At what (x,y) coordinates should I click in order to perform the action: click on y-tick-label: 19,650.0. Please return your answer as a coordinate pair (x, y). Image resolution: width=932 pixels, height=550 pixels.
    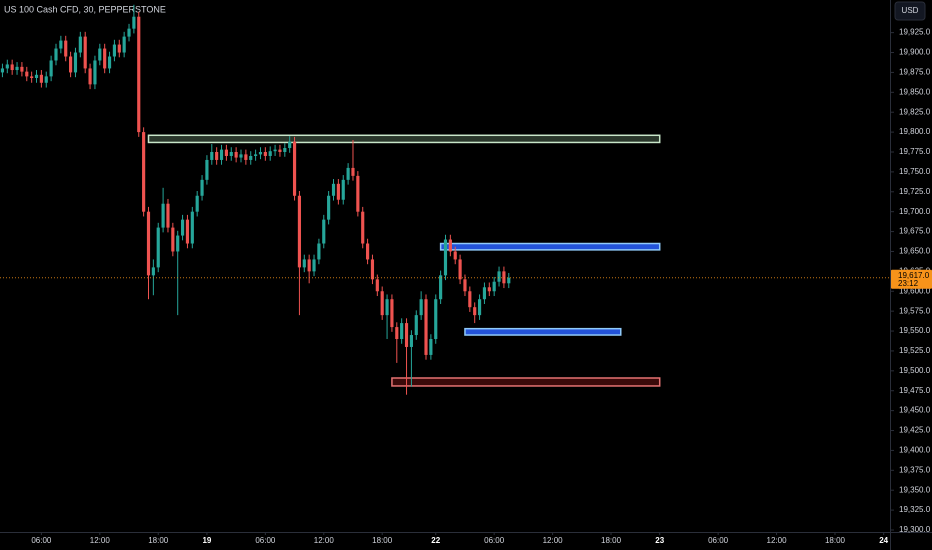
    Looking at the image, I should click on (915, 251).